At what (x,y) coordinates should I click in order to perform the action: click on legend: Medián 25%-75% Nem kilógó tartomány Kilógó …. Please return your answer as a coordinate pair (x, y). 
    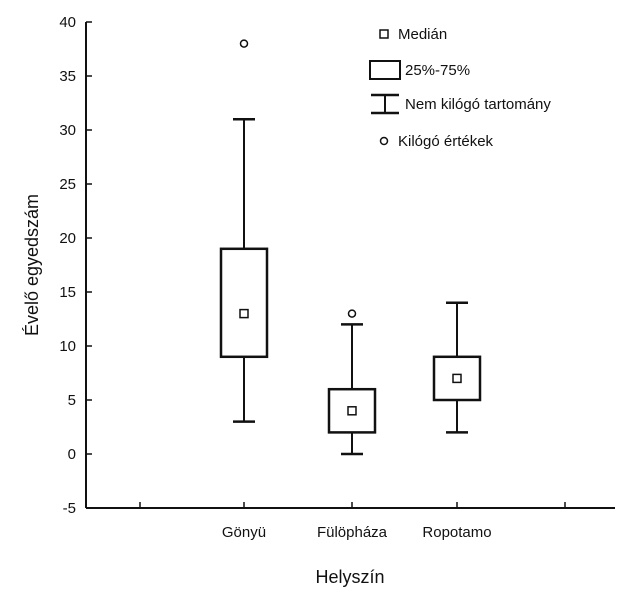
    Looking at the image, I should click on (460, 88).